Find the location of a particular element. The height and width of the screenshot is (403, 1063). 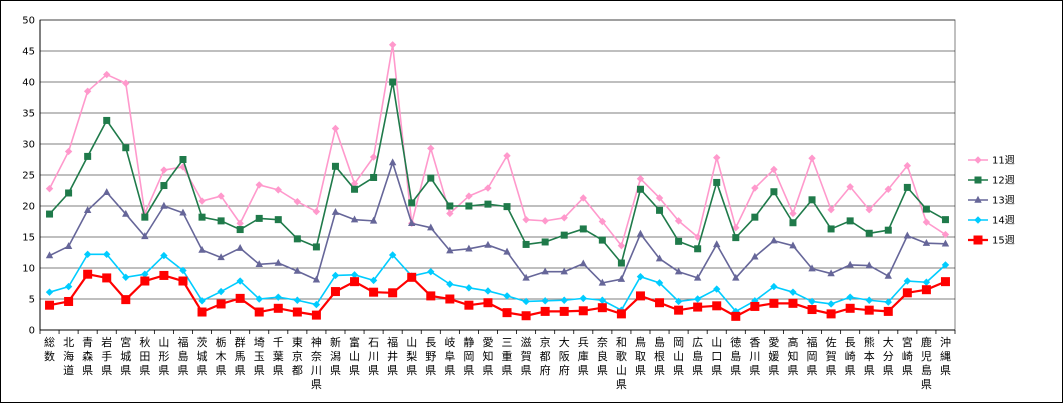

category-label: 山梨県 is located at coordinates (411, 356).